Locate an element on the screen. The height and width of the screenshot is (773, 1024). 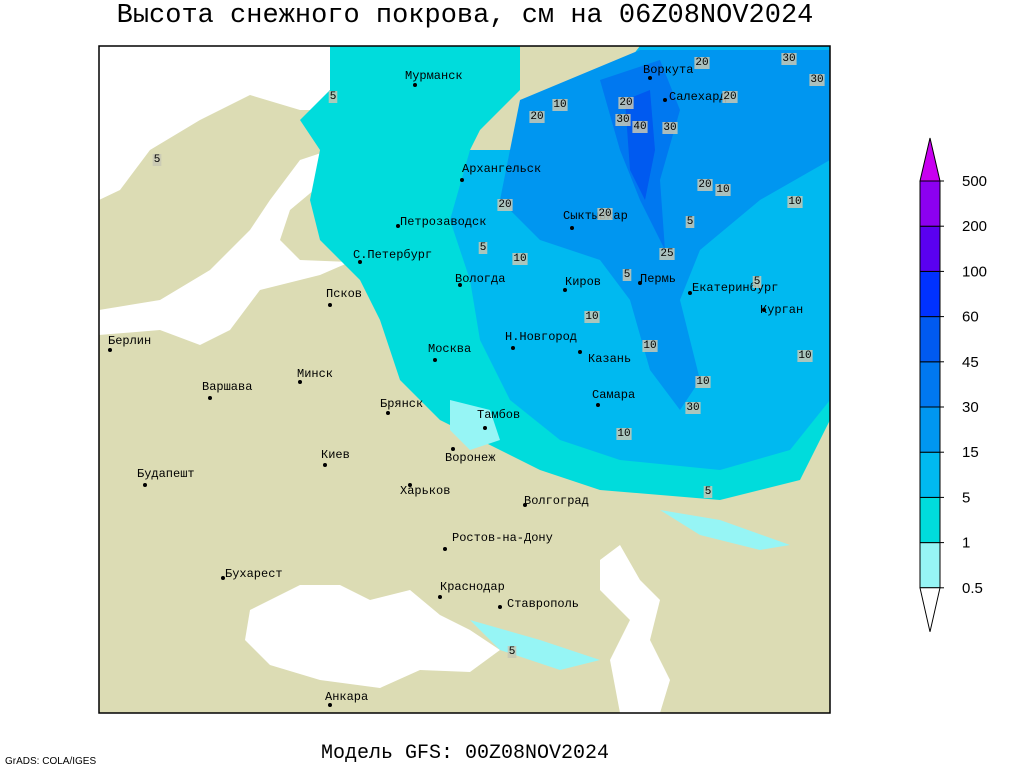
colorbar-label: 15 is located at coordinates (970, 452).